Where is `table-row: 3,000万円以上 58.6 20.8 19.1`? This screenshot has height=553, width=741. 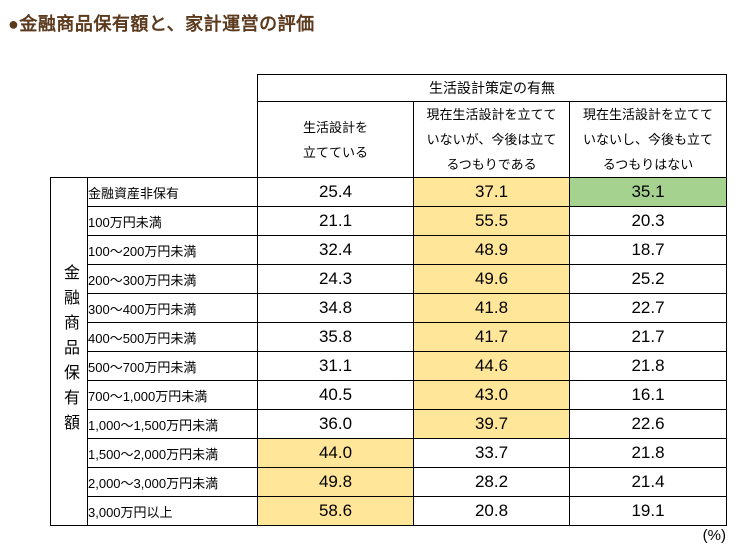
table-row: 3,000万円以上 58.6 20.8 19.1 is located at coordinates (389, 511).